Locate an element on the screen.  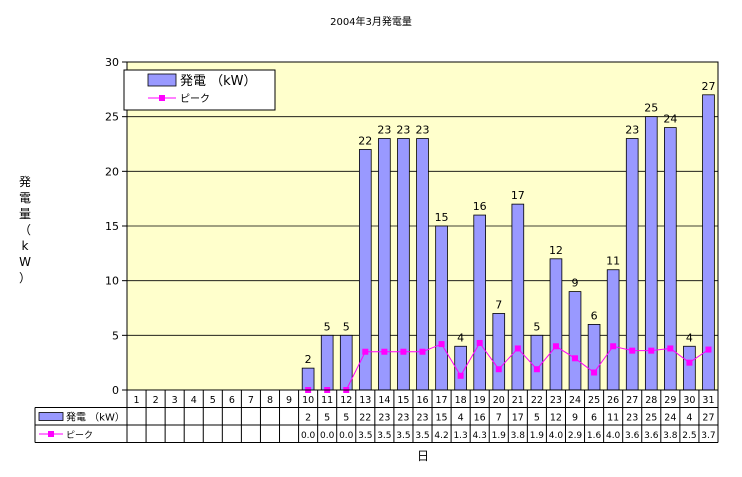
peak-series-line is located at coordinates (508, 366).